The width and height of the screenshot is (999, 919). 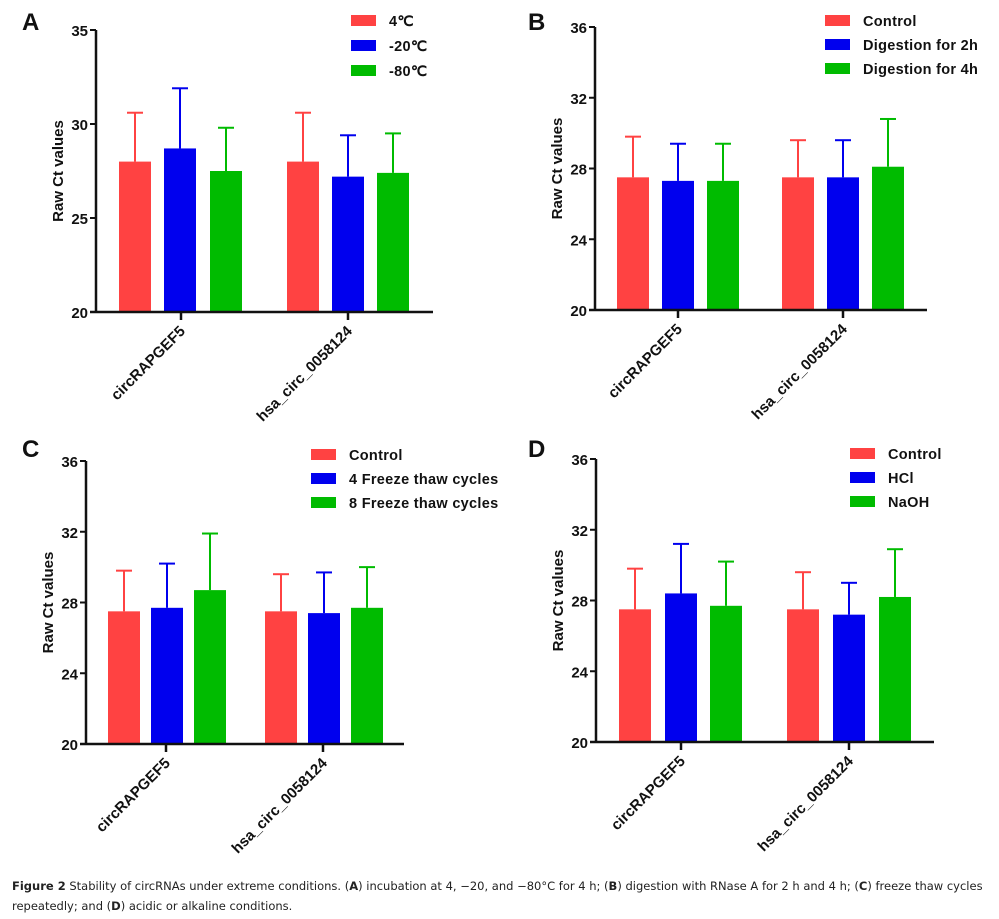 What do you see at coordinates (613, 886) in the screenshot?
I see `caption-ref-b: B` at bounding box center [613, 886].